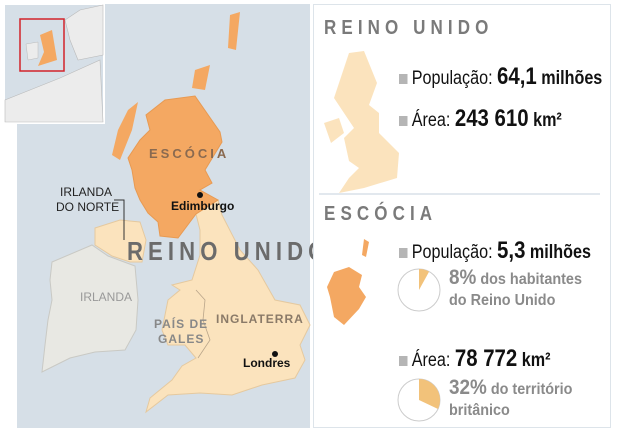 The height and width of the screenshot is (430, 620). What do you see at coordinates (86, 192) in the screenshot?
I see `label-northern-ireland-1: IRLANDA` at bounding box center [86, 192].